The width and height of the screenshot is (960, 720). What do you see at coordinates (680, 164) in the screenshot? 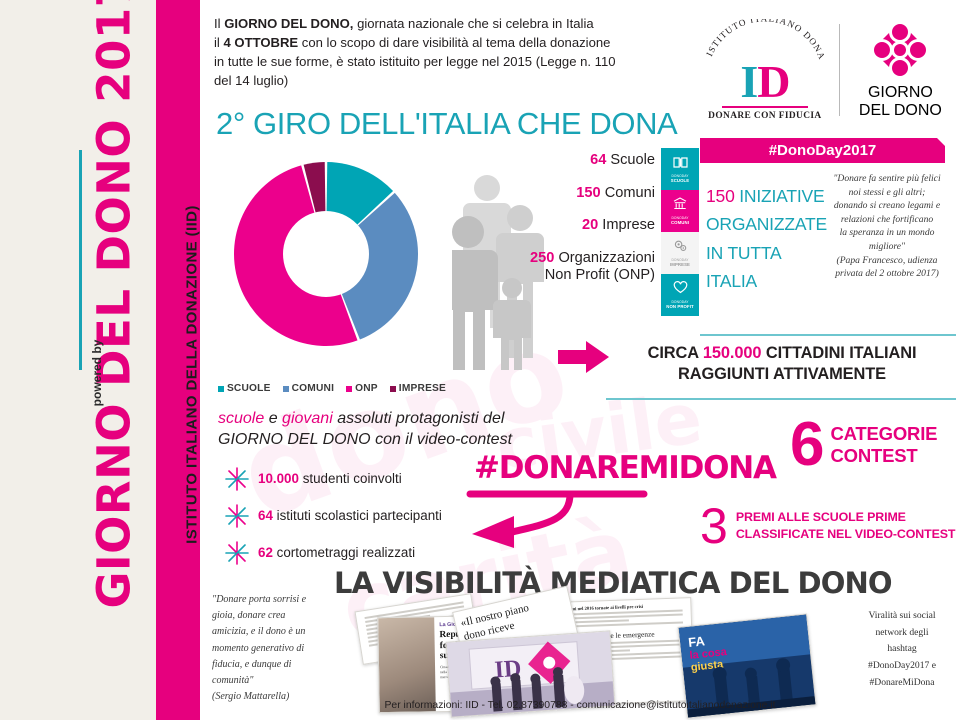
I see `book-icon` at bounding box center [680, 164].